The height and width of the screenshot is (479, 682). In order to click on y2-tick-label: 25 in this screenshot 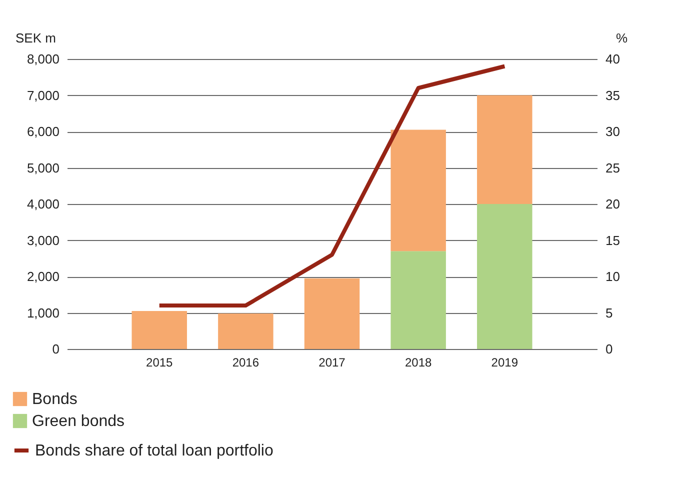, I will do `click(613, 168)`.